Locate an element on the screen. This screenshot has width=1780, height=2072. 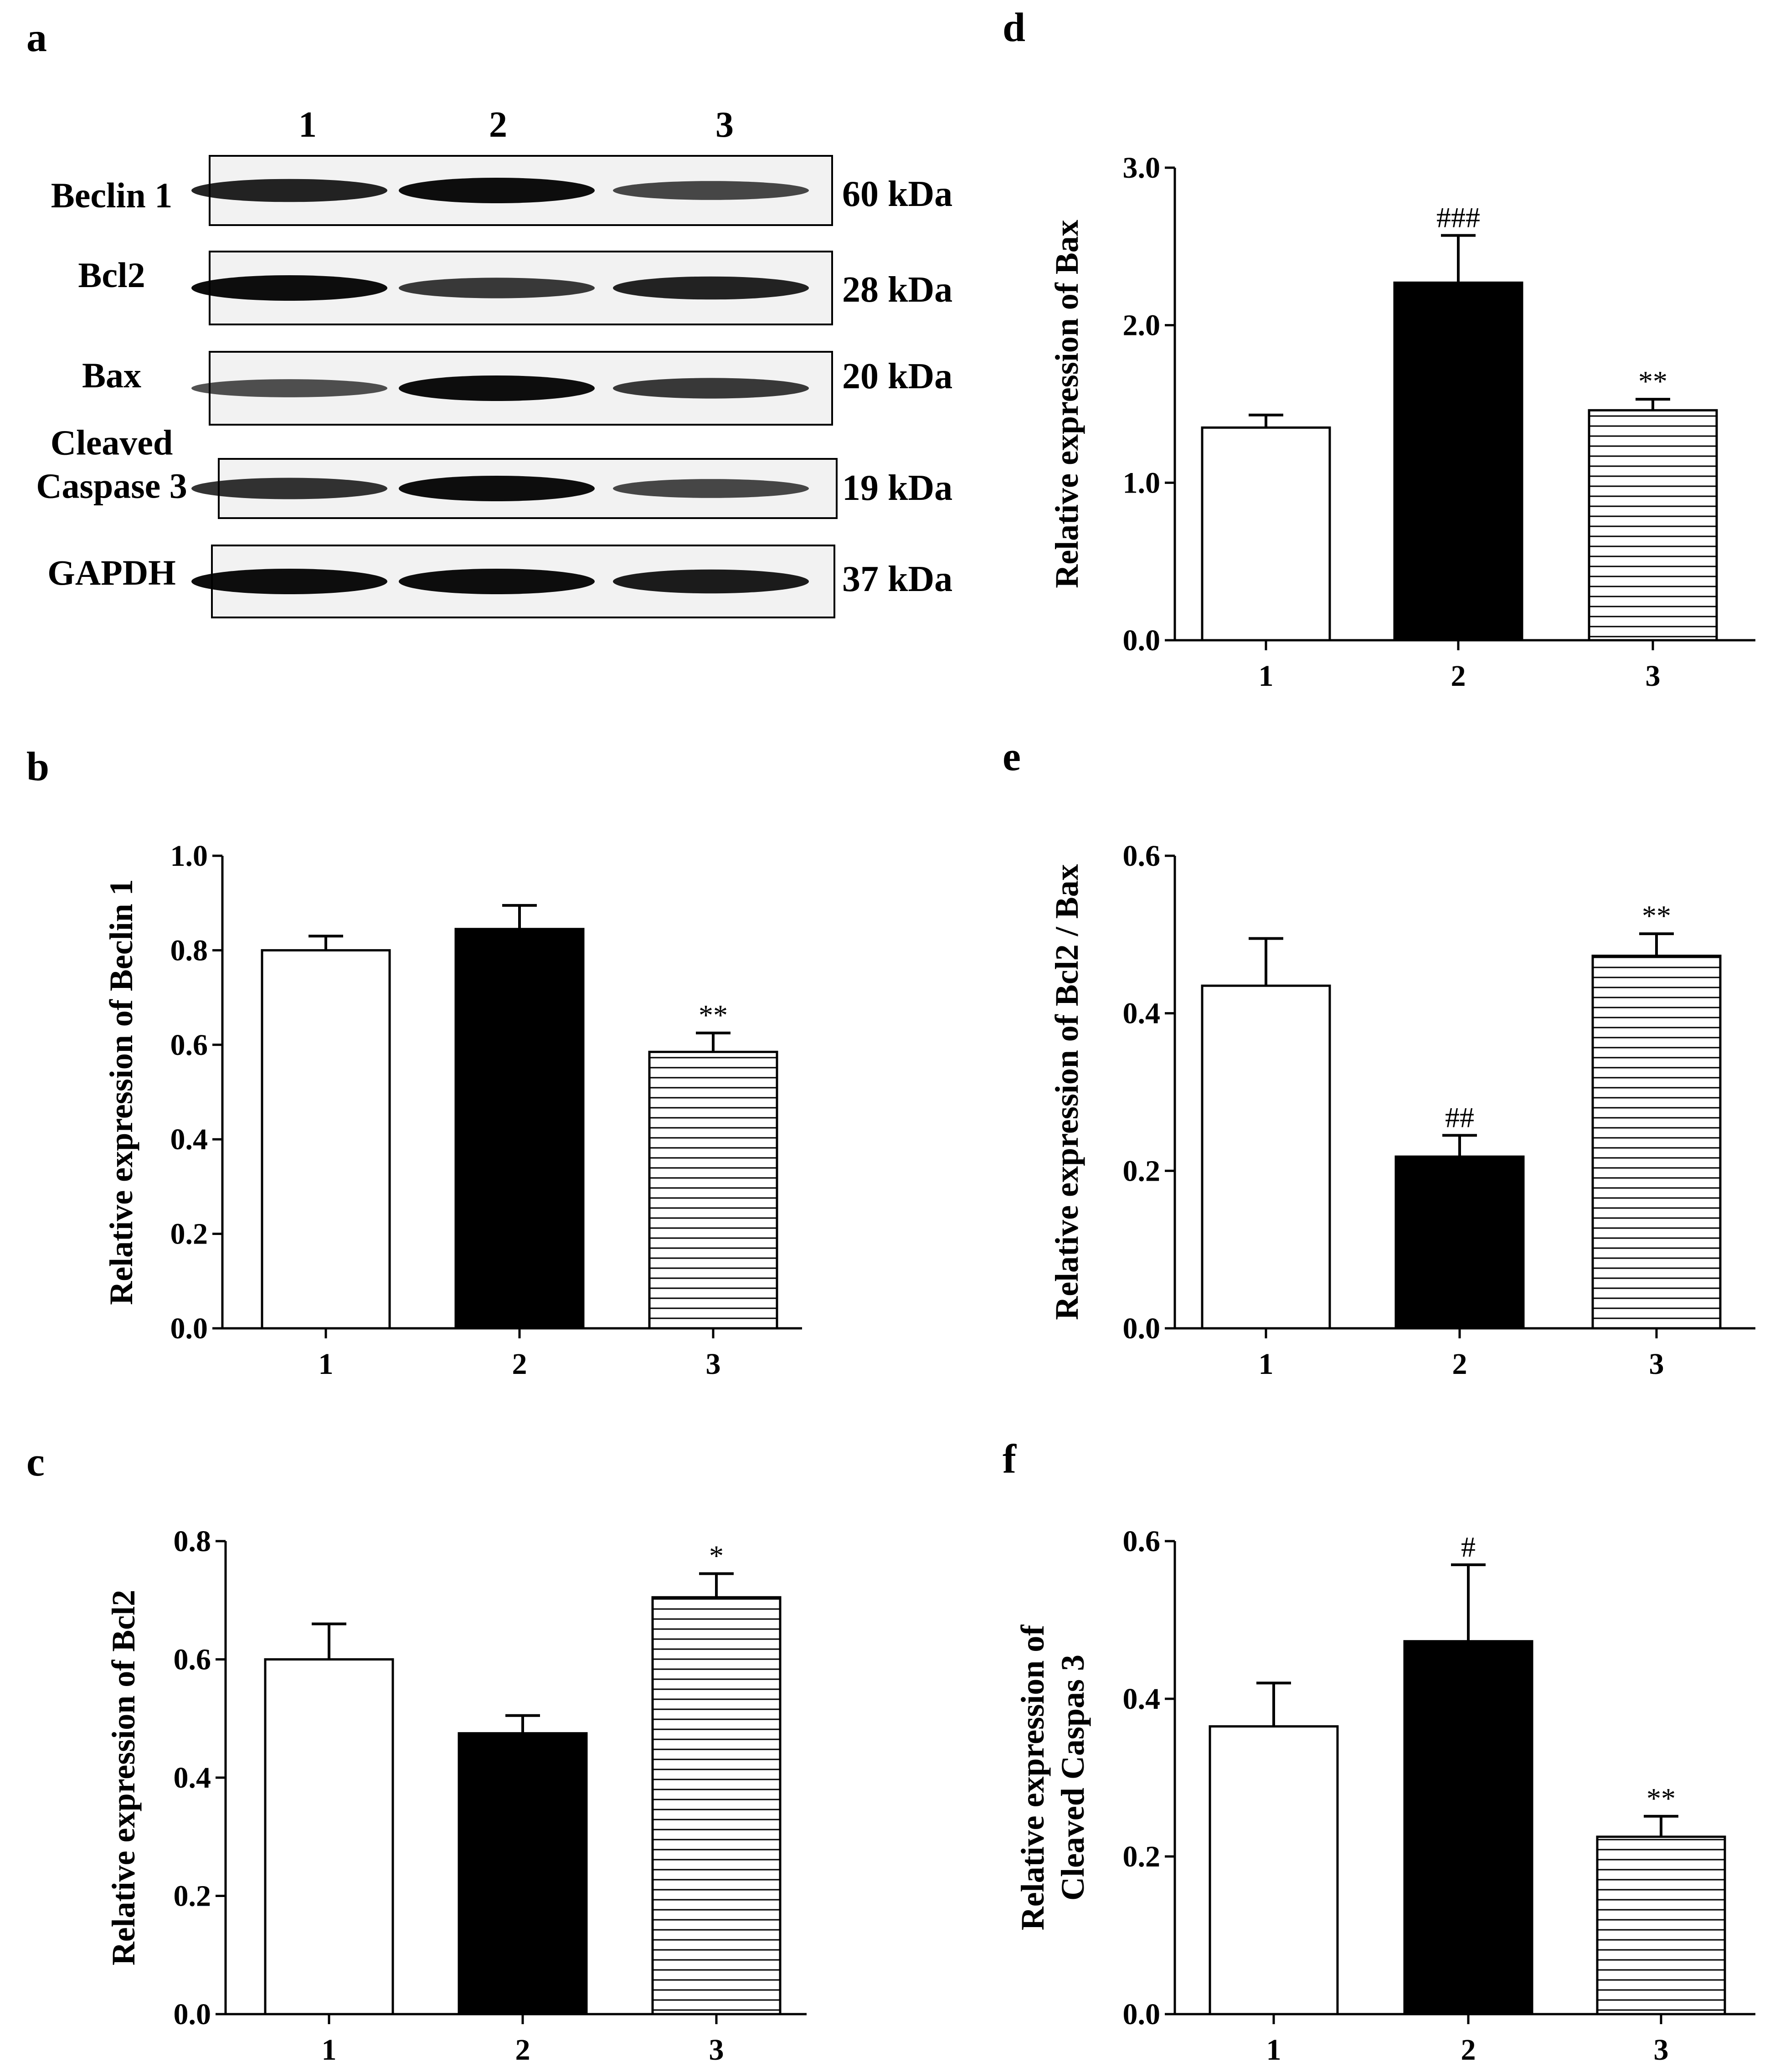
panel-letter-d: d is located at coordinates (1014, 27).